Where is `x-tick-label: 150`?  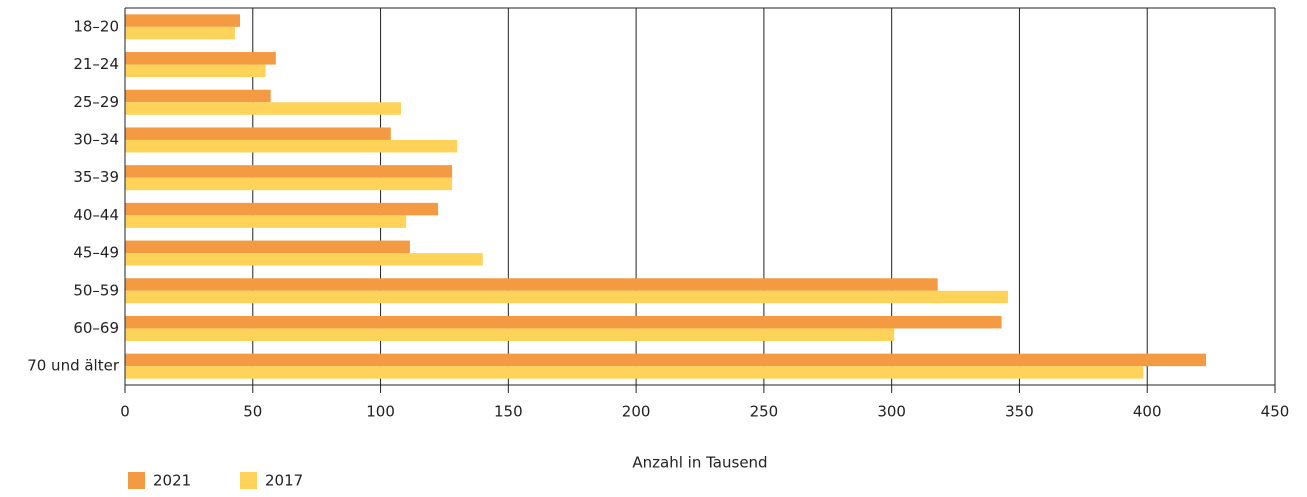 x-tick-label: 150 is located at coordinates (508, 412).